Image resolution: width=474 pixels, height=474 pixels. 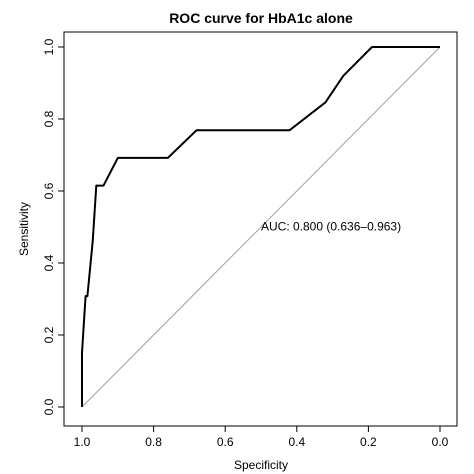 What do you see at coordinates (261, 437) in the screenshot?
I see `x-axis: 1.0 0.8 0.6 0.4 0.2 0.0` at bounding box center [261, 437].